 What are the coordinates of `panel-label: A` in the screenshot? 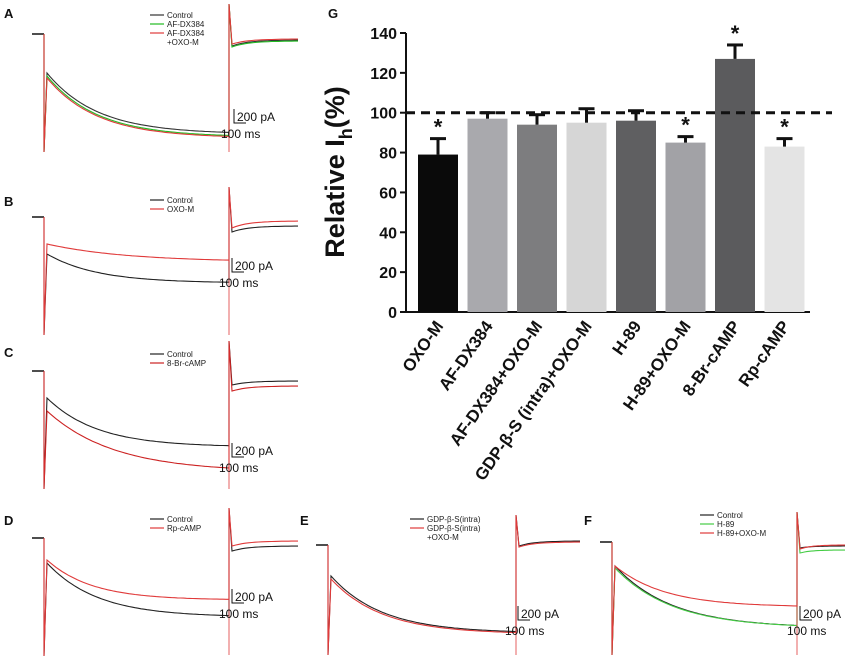 It's located at (9, 13).